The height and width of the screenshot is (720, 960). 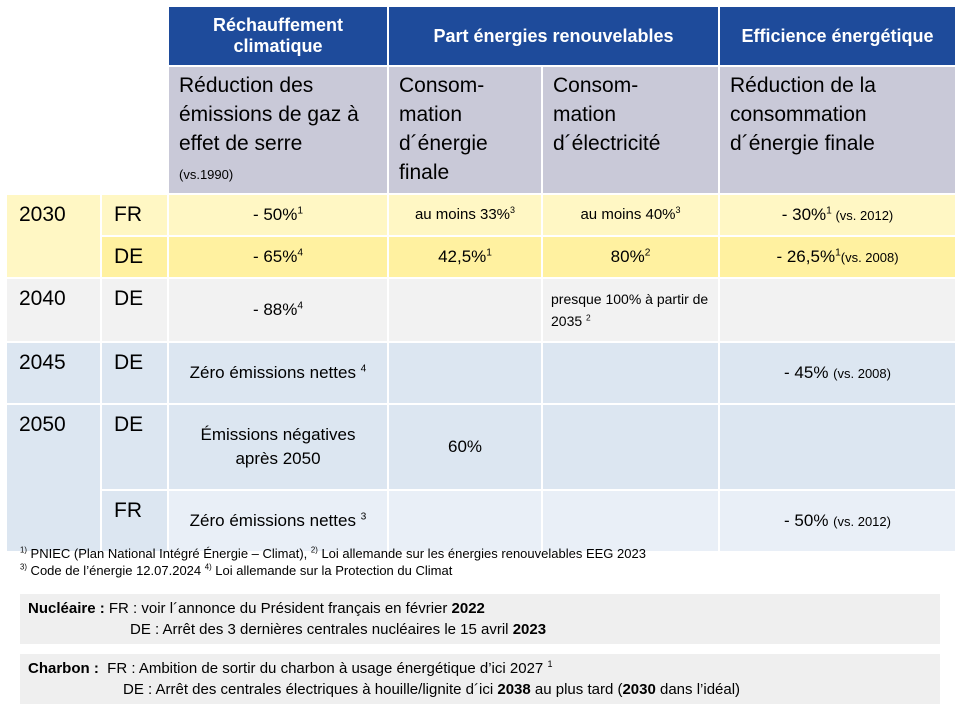 I want to click on target-cell: - 26,5%1(vs. 2008), so click(x=838, y=257).